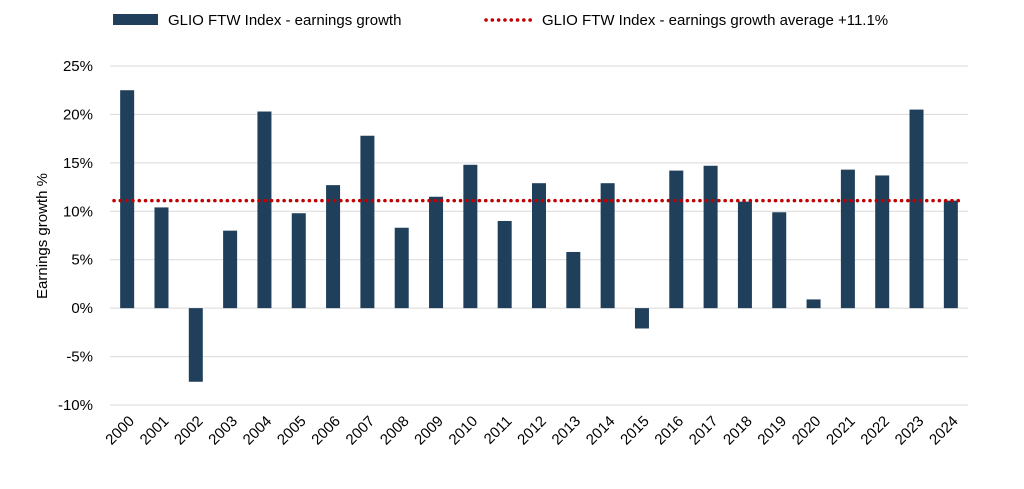 Image resolution: width=1024 pixels, height=489 pixels. Describe the element at coordinates (155, 431) in the screenshot. I see `x-tick-label: 2001` at that location.